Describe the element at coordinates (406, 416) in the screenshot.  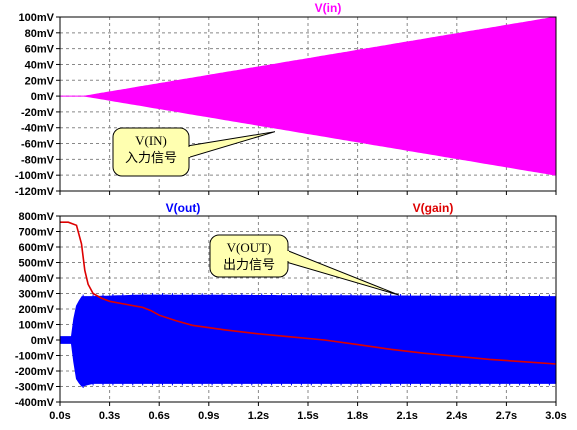
I see `xtick-label: 2.1s` at that location.